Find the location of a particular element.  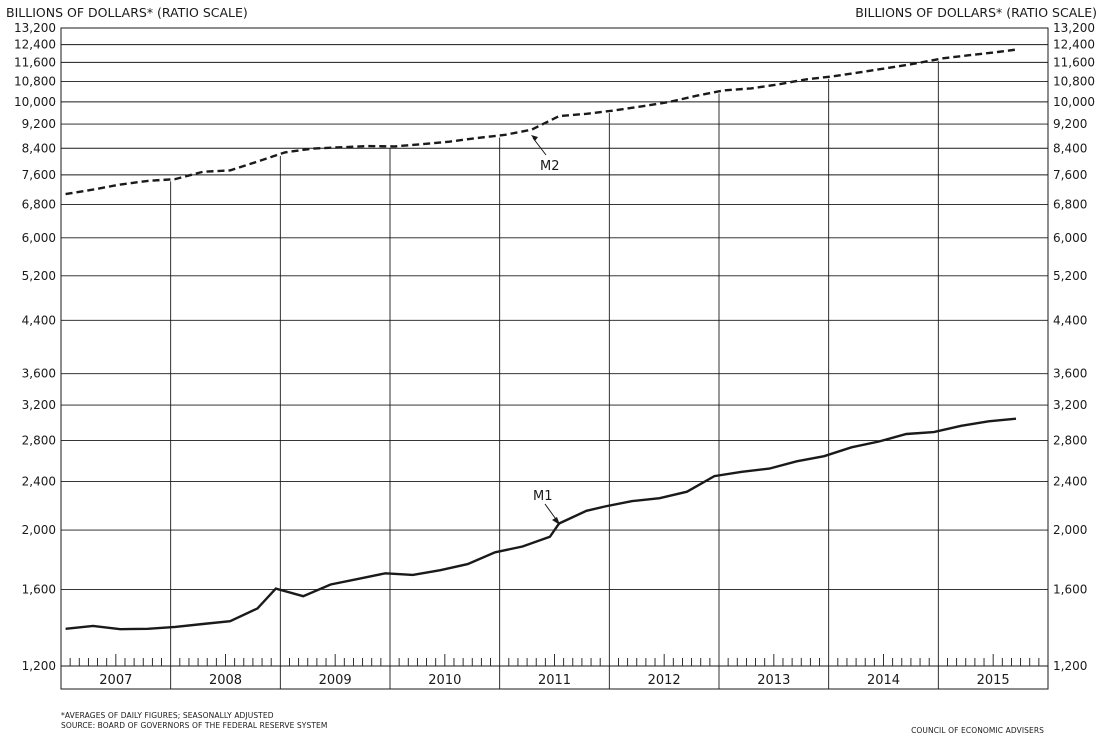

y-tick-label-left: 10,800 is located at coordinates (35, 81).